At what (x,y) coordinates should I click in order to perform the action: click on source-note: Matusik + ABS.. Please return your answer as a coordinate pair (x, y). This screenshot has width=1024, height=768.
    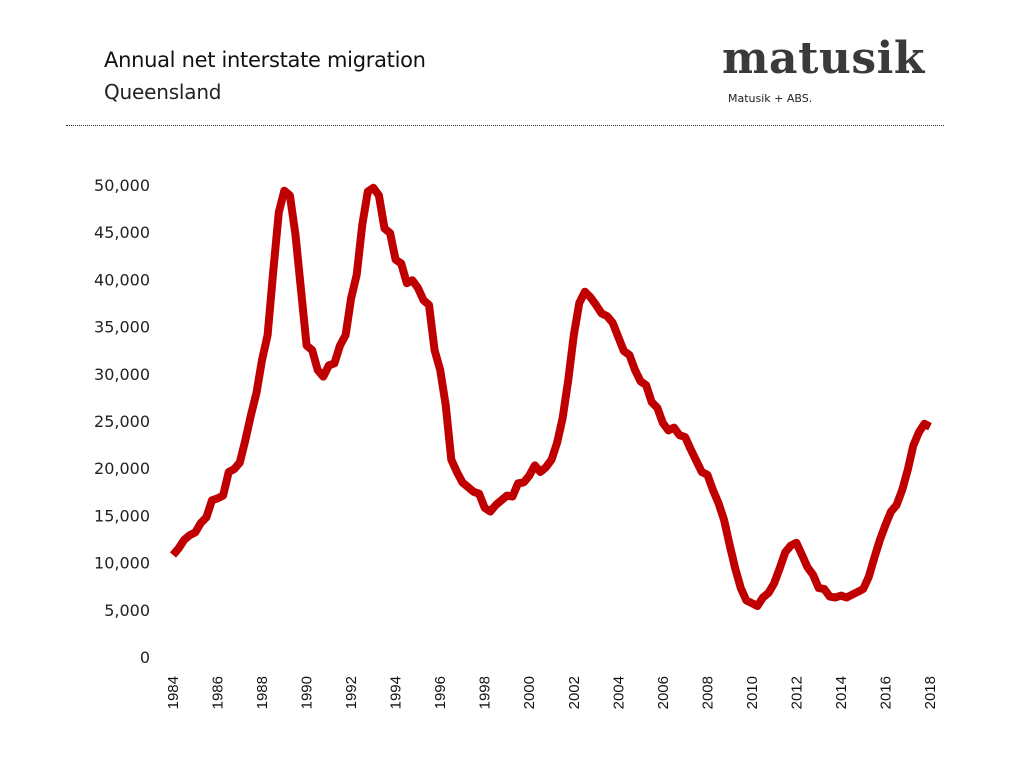
    Looking at the image, I should click on (770, 98).